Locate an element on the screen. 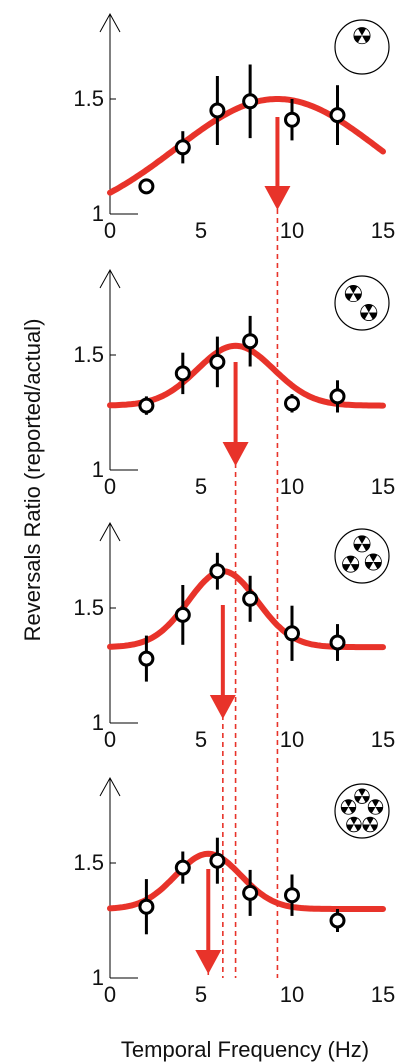  five-stimuli-icon is located at coordinates (362, 811).